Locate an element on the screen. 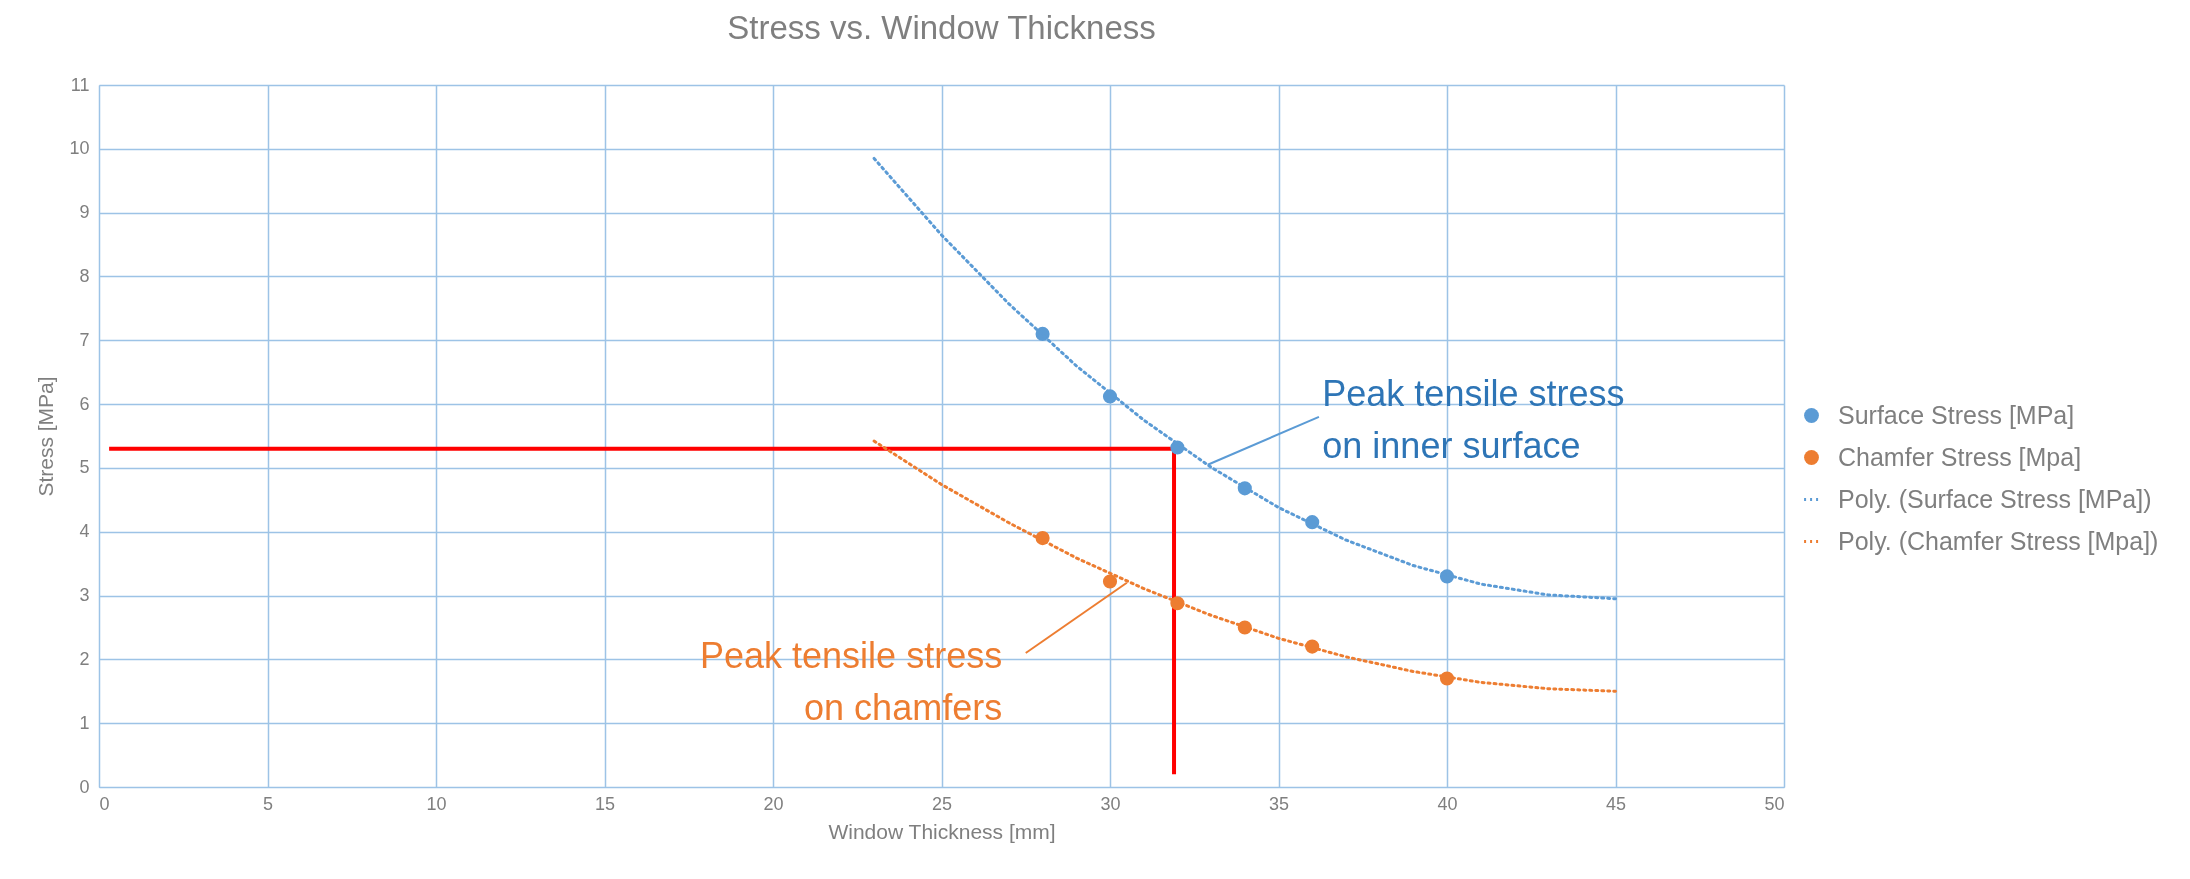  y-tick-label: 8 is located at coordinates (84, 275).